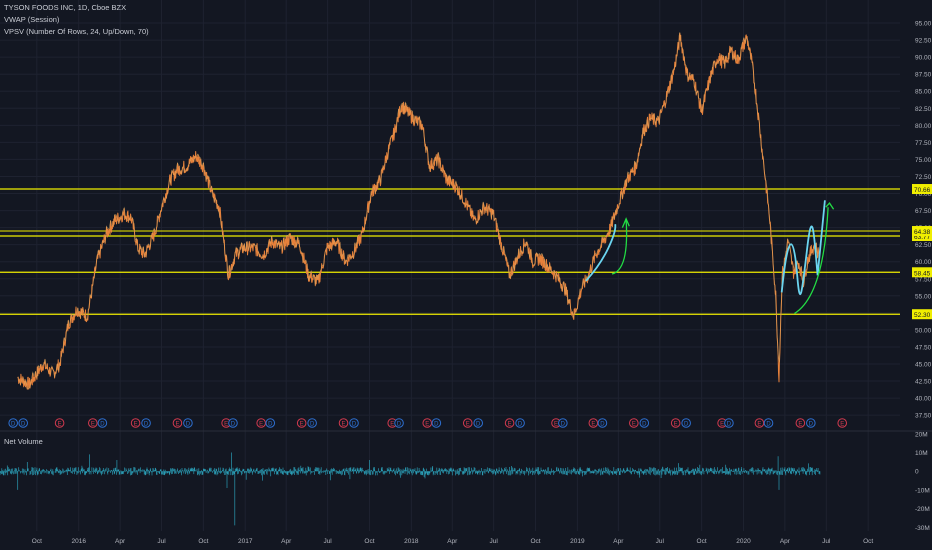 The image size is (932, 550). What do you see at coordinates (923, 92) in the screenshot?
I see `price-tick-label: 85.00` at bounding box center [923, 92].